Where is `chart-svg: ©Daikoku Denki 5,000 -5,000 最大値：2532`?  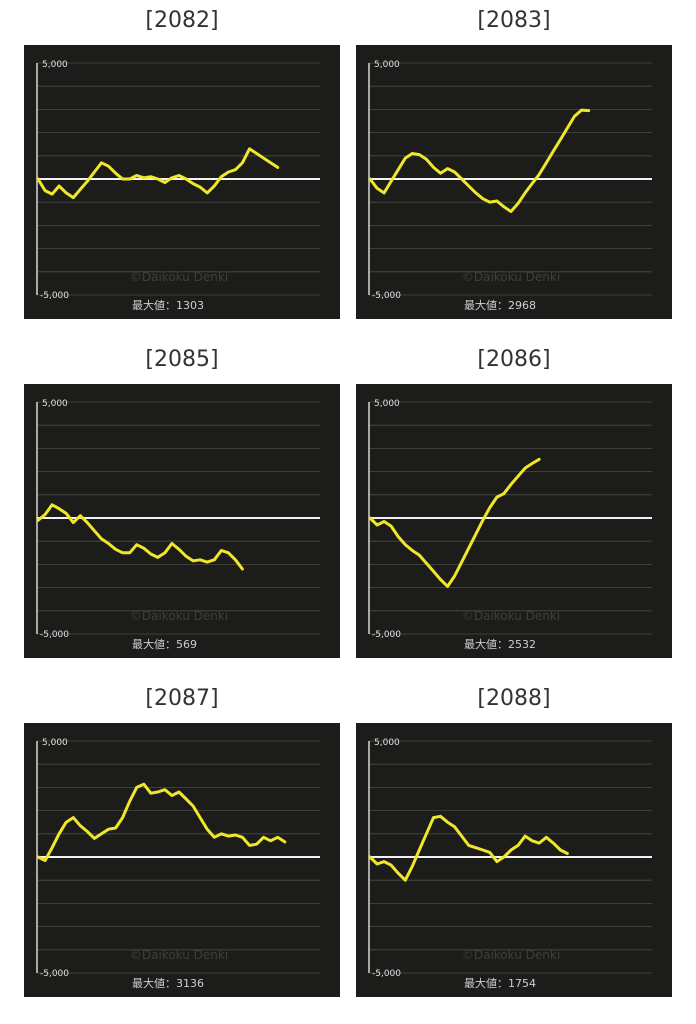 chart-svg: ©Daikoku Denki 5,000 -5,000 最大値：2532 is located at coordinates (510, 525).